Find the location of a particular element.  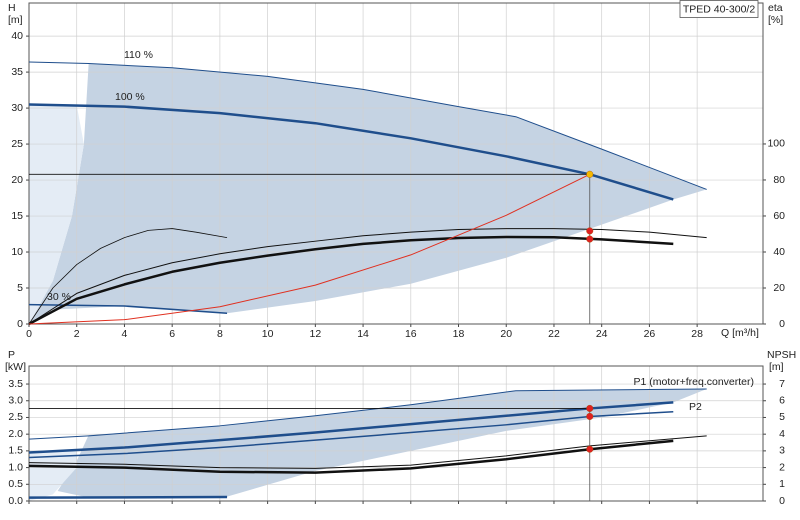

x-tick-label: 26 is located at coordinates (650, 334).